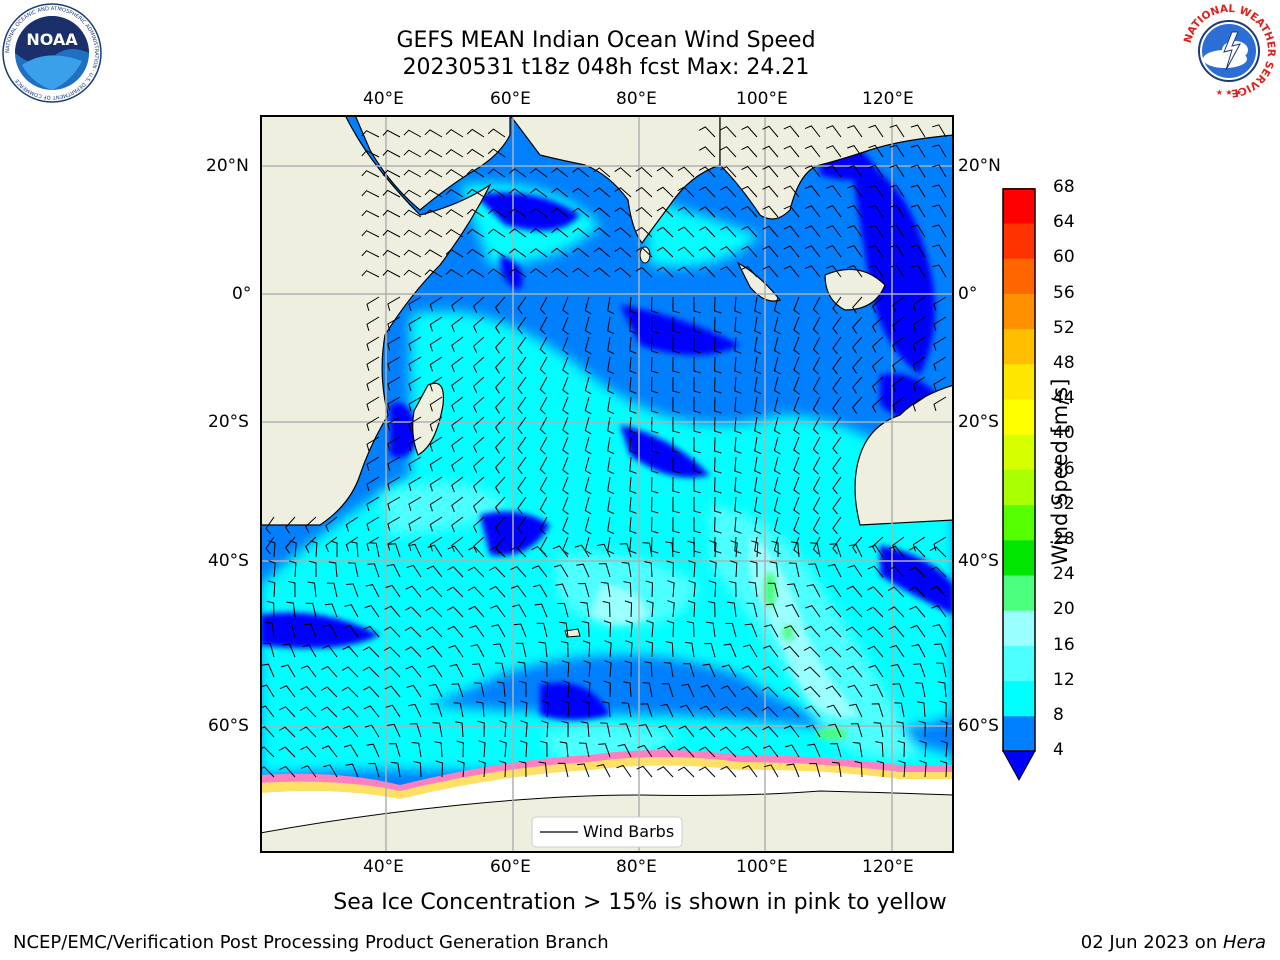  What do you see at coordinates (1064, 327) in the screenshot?
I see `colorbar-tick: 52` at bounding box center [1064, 327].